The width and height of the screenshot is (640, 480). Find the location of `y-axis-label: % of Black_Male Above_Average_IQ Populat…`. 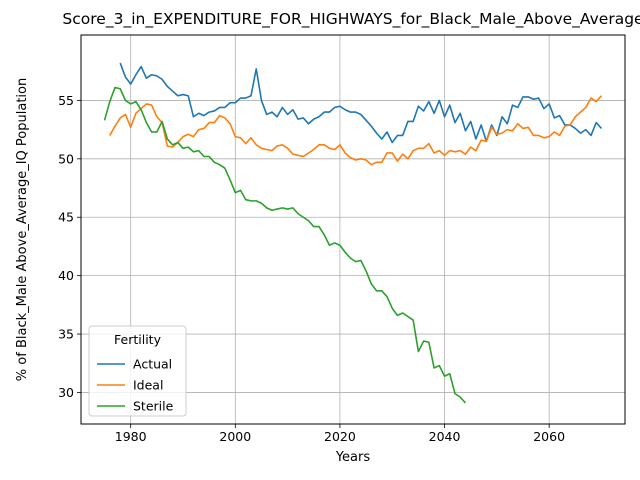

y-axis-label: % of Black_Male Above_Average_IQ Populat… is located at coordinates (22, 229).